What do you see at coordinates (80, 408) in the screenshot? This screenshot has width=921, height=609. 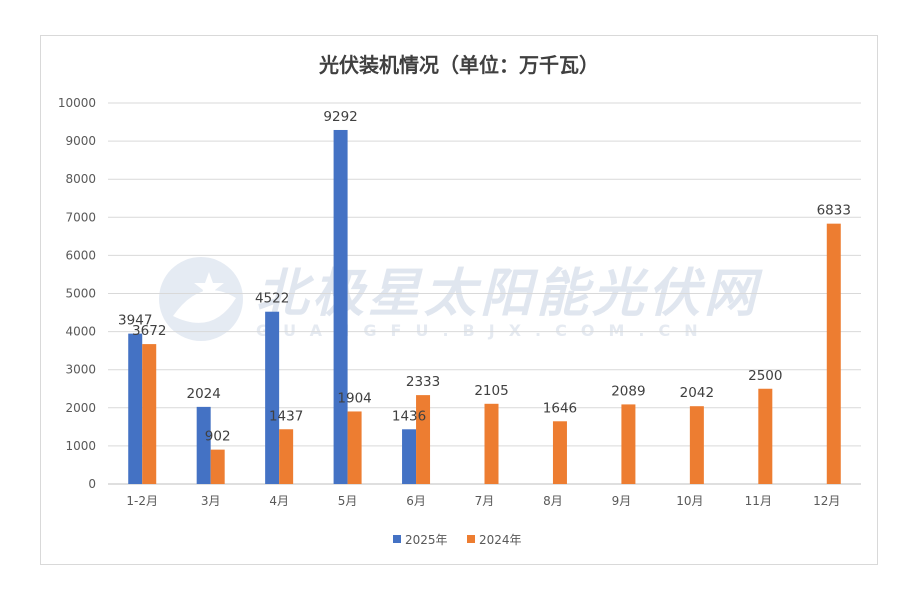 I see `y-tick-label: 2000` at bounding box center [80, 408].